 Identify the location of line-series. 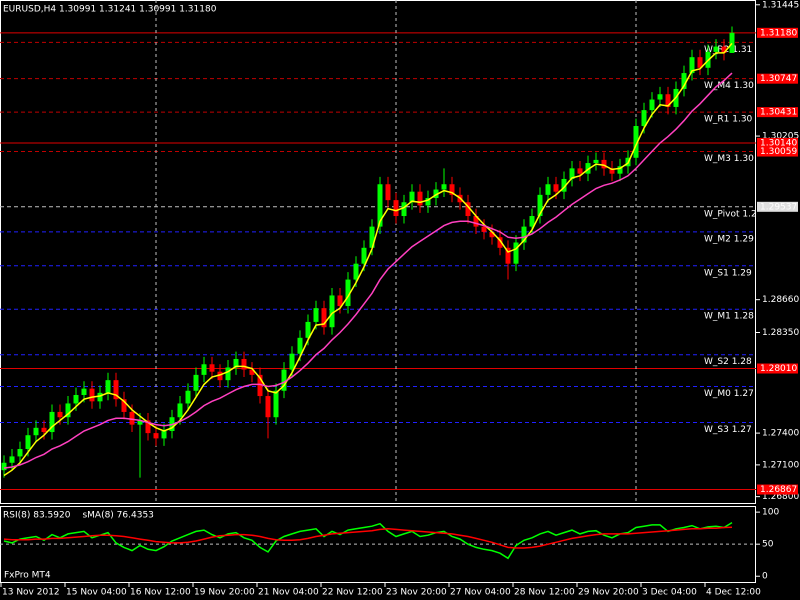
(368, 537).